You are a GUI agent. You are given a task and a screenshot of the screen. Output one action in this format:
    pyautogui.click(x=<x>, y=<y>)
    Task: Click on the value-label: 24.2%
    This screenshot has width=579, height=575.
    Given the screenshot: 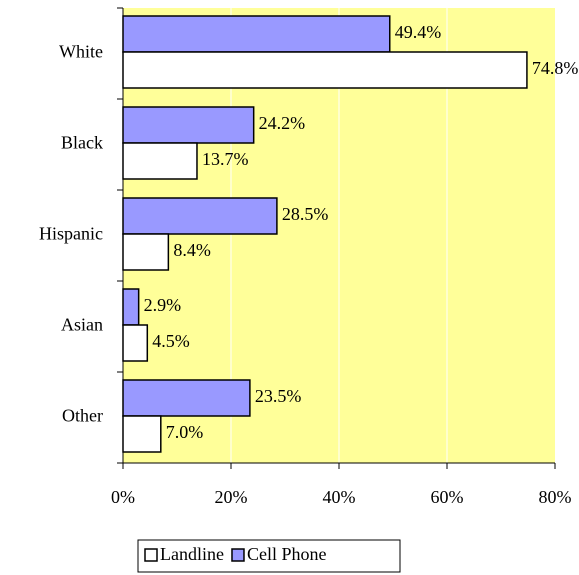 What is the action you would take?
    pyautogui.click(x=282, y=123)
    